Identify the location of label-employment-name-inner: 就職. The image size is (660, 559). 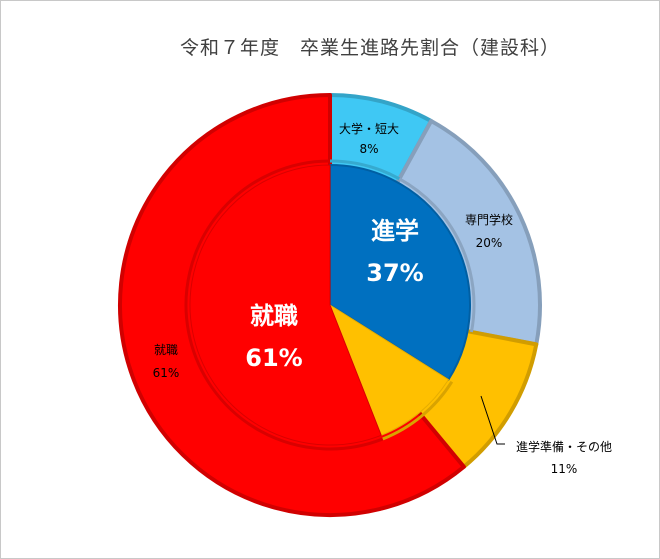
(274, 316).